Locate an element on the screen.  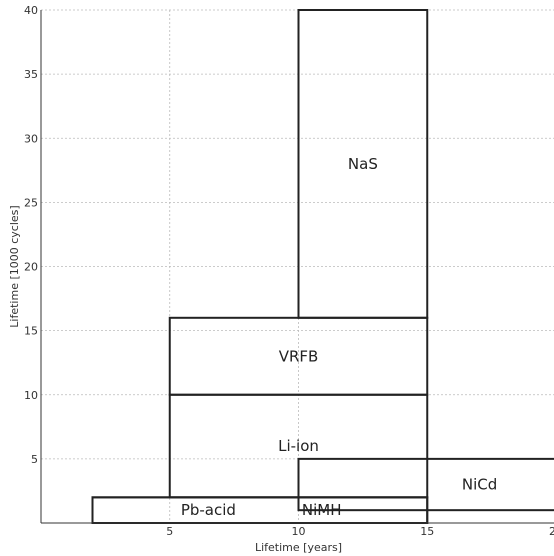
label-pb-acid: Pb-acid is located at coordinates (208, 510).